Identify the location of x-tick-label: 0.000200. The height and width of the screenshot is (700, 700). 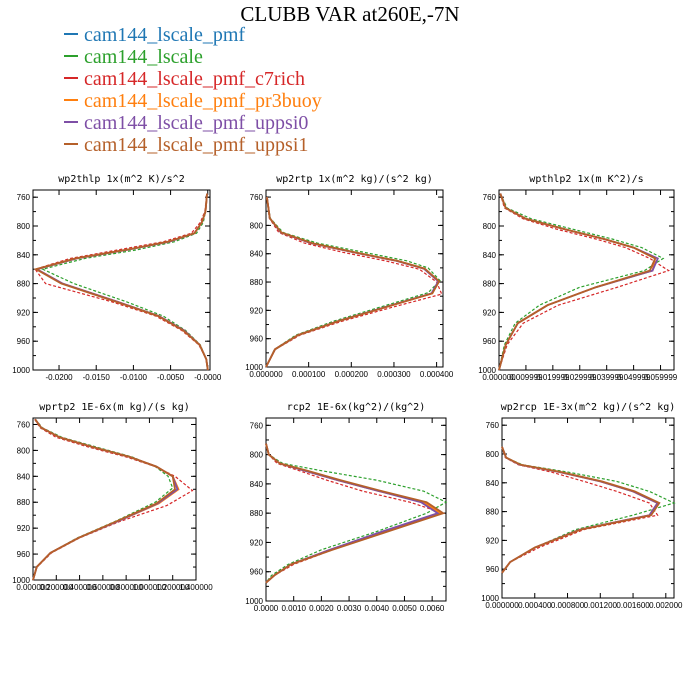
(352, 374).